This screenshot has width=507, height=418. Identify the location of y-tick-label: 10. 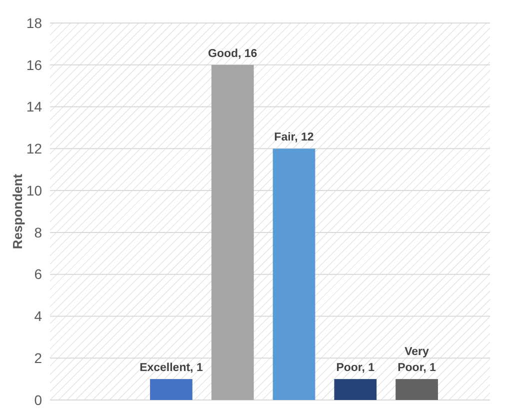
(34, 190).